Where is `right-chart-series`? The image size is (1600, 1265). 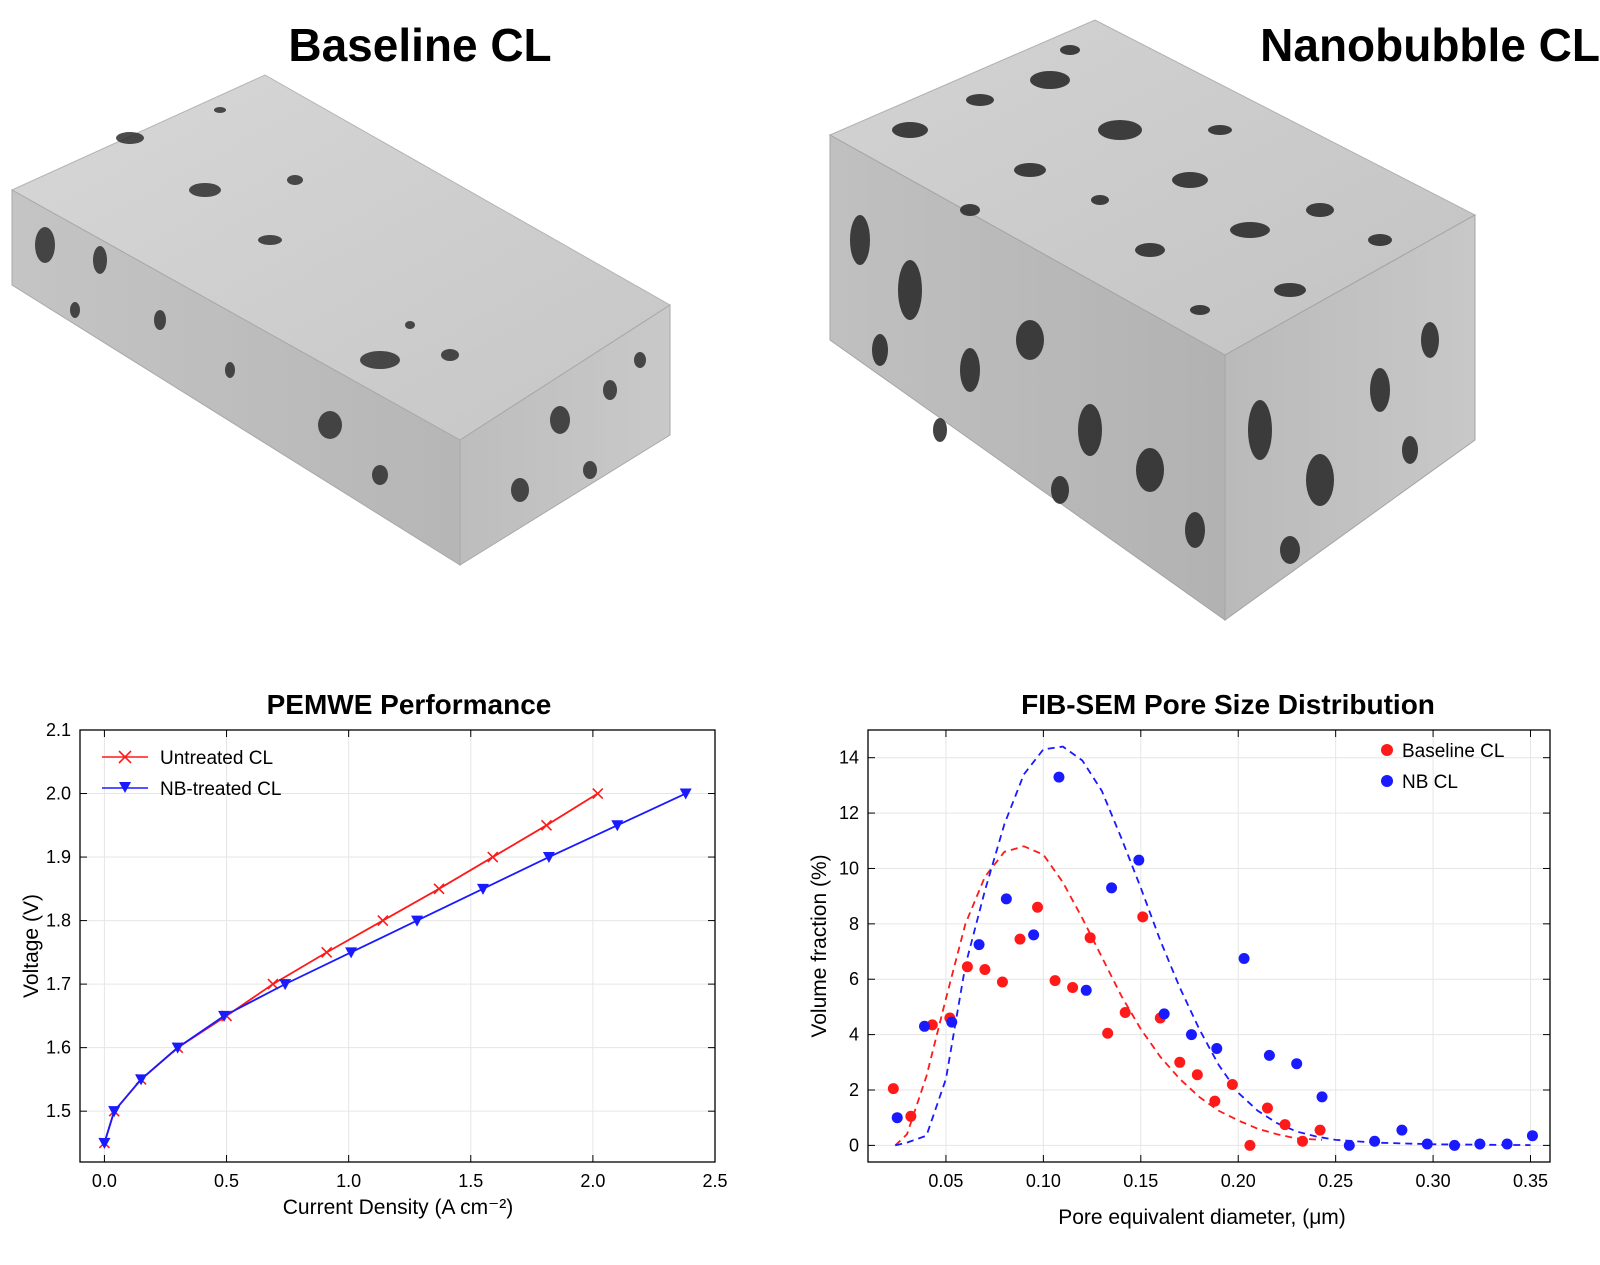
right-chart-series is located at coordinates (1212, 948).